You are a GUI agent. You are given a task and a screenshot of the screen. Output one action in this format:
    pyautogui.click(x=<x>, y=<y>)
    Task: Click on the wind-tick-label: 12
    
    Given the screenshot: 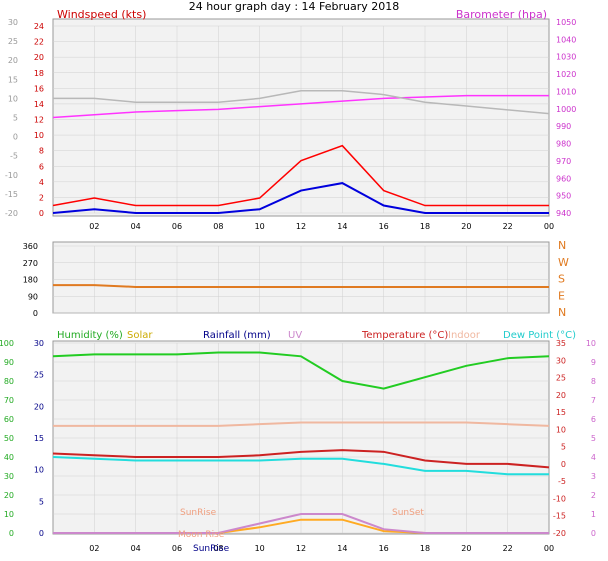 What is the action you would take?
    pyautogui.click(x=39, y=120)
    